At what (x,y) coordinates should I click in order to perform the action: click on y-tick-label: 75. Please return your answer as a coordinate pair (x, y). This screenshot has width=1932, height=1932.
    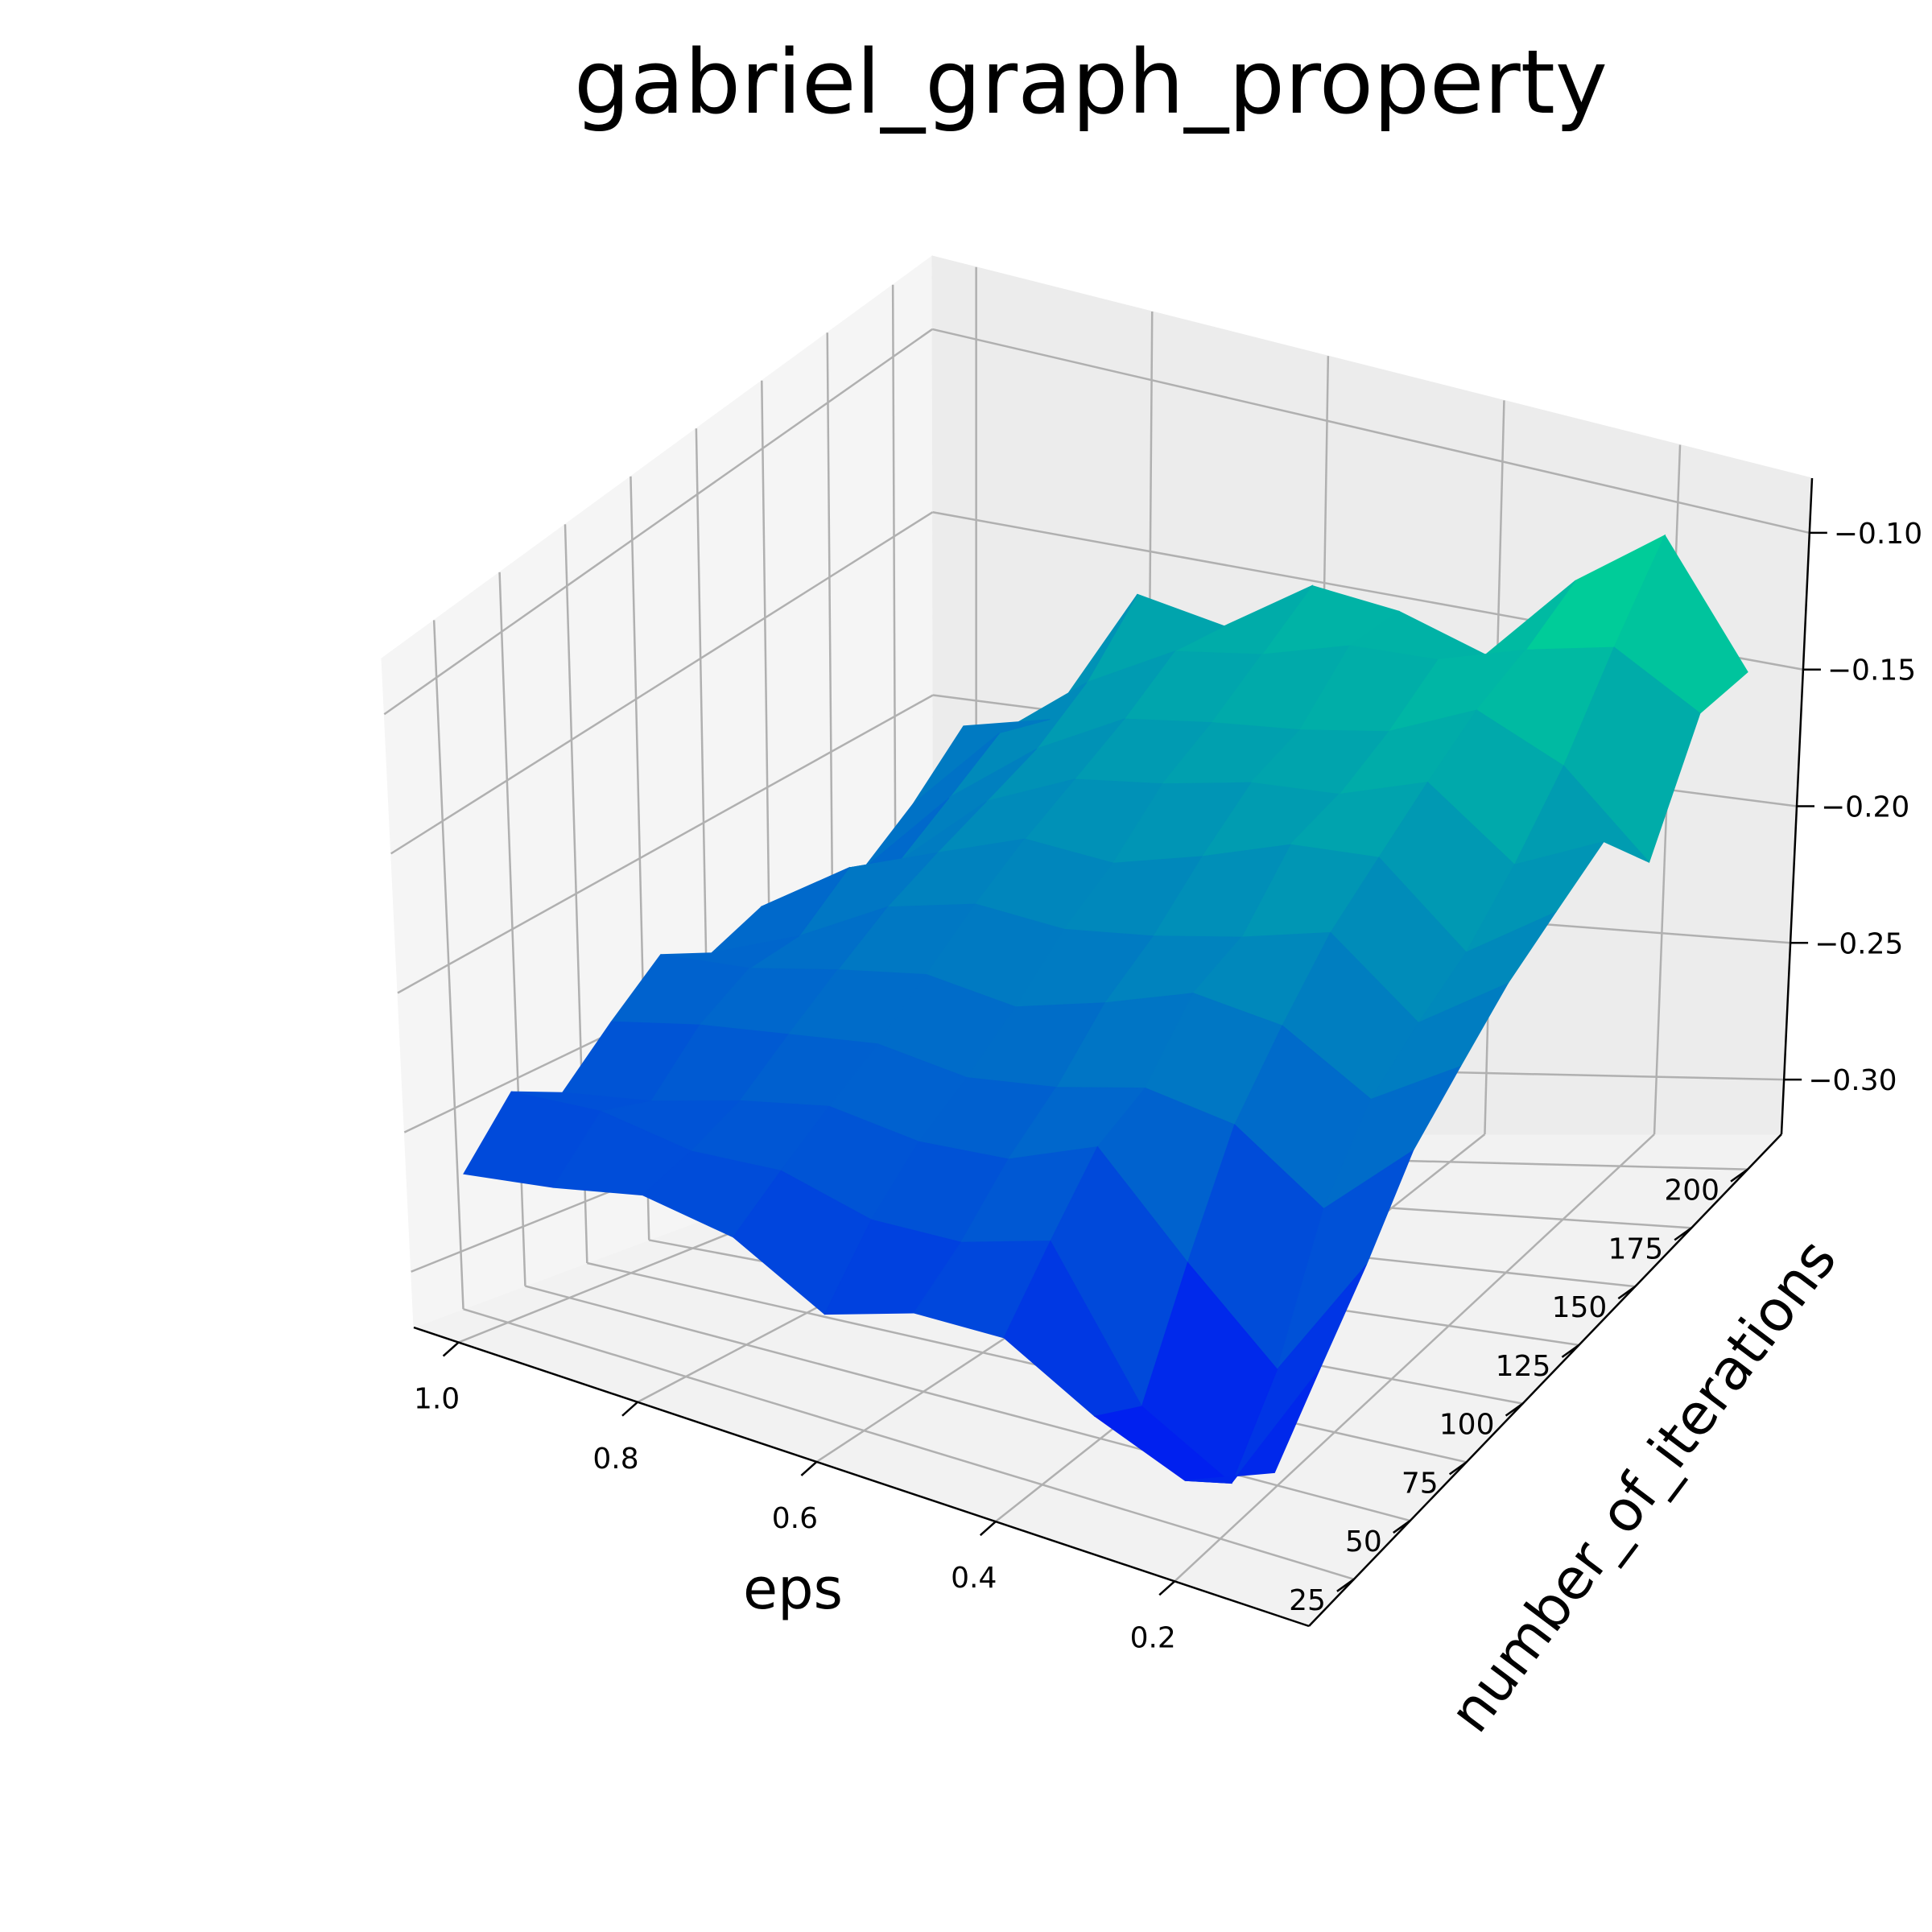
    Looking at the image, I should click on (1420, 1483).